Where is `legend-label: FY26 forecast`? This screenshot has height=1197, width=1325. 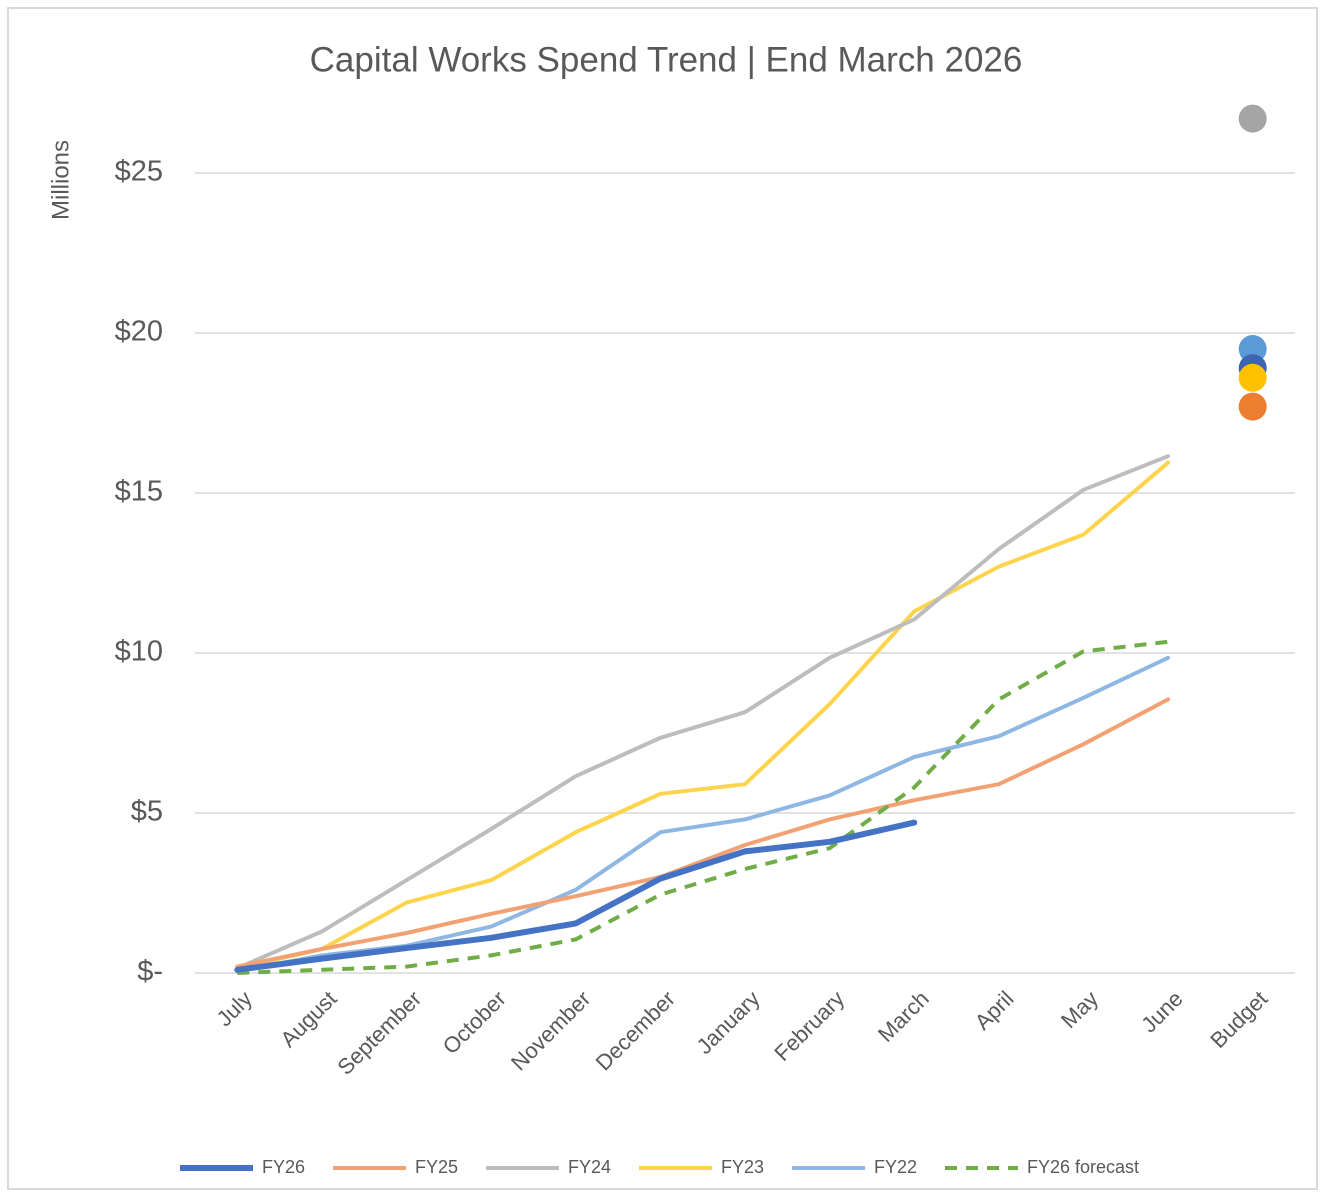 legend-label: FY26 forecast is located at coordinates (1083, 1167).